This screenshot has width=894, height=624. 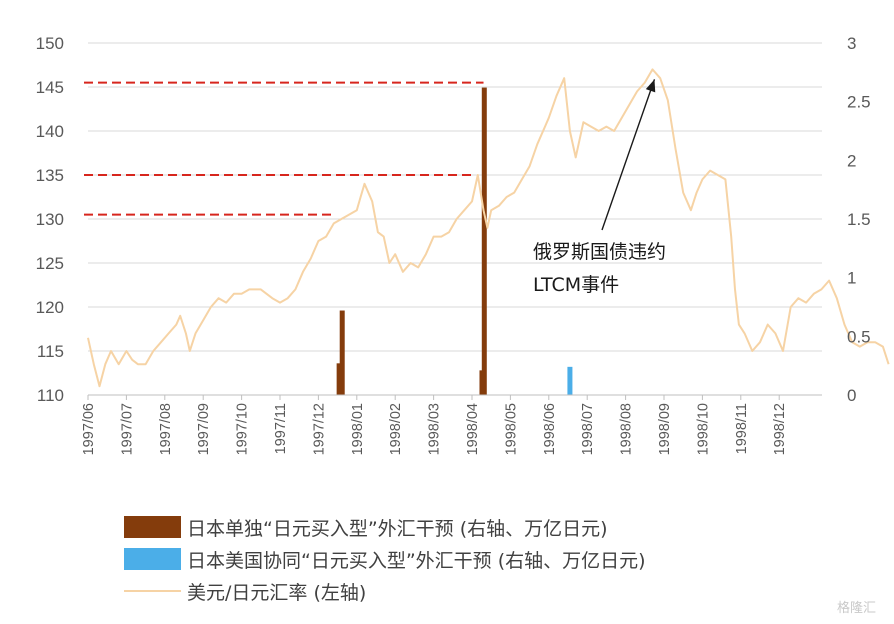 I want to click on left-tick-label: 145, so click(x=50, y=87).